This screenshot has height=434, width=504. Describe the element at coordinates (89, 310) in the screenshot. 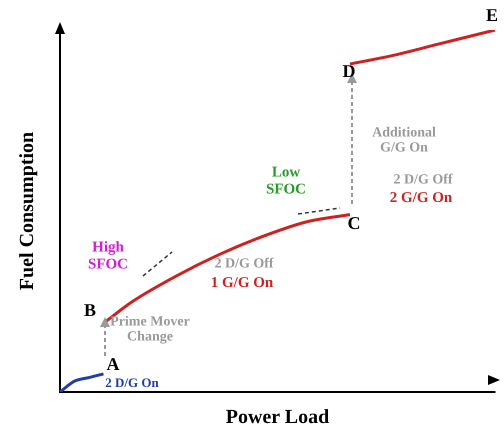

I see `annotation: B` at that location.